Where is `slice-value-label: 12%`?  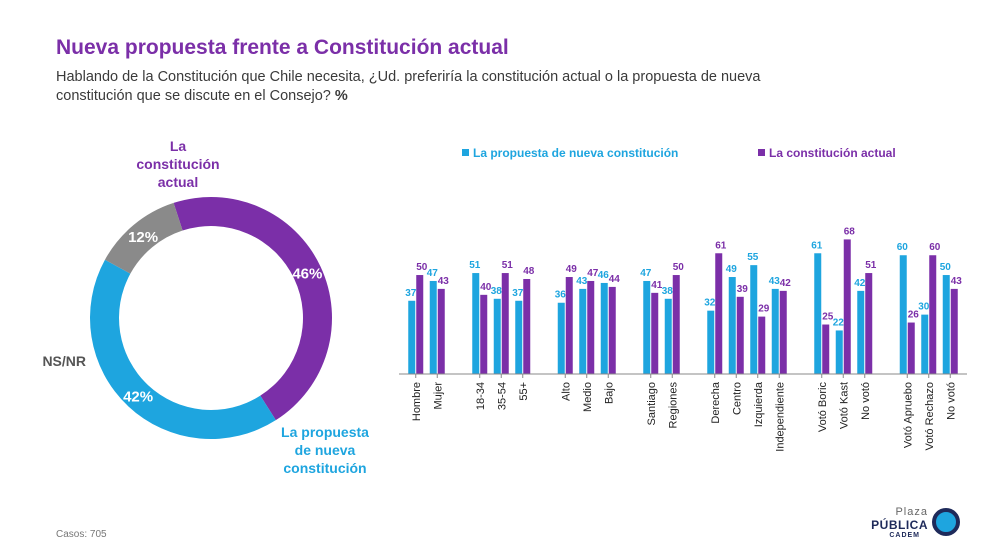 slice-value-label: 12% is located at coordinates (143, 237).